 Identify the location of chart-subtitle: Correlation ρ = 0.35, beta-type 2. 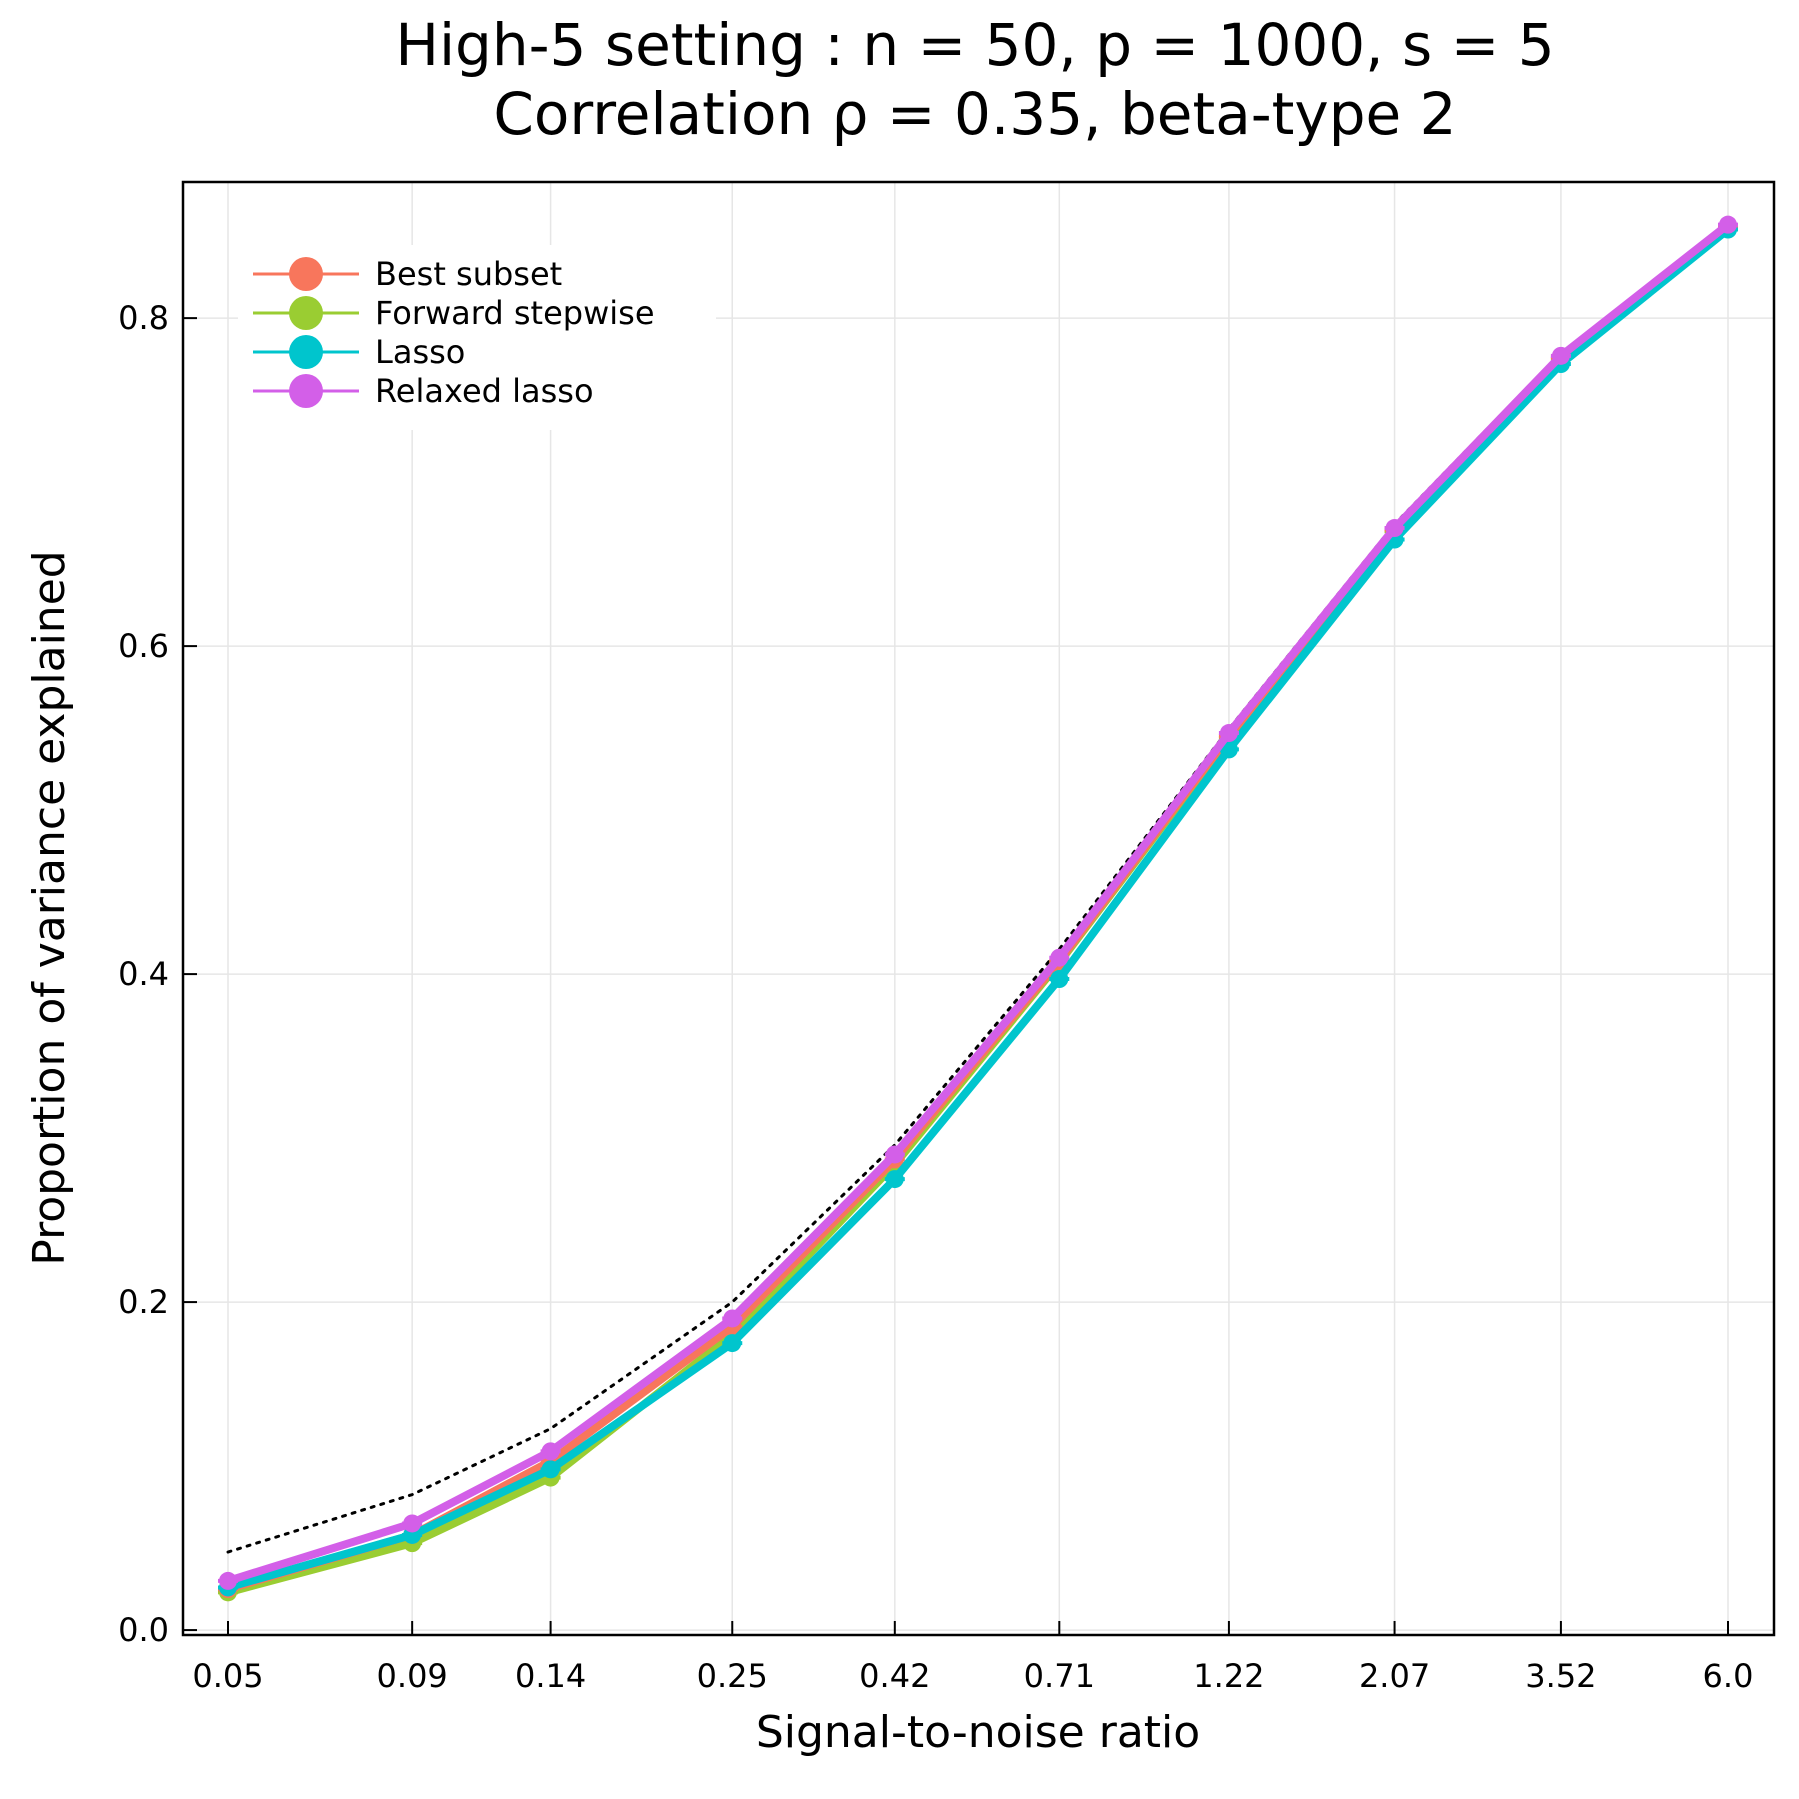
(974, 114).